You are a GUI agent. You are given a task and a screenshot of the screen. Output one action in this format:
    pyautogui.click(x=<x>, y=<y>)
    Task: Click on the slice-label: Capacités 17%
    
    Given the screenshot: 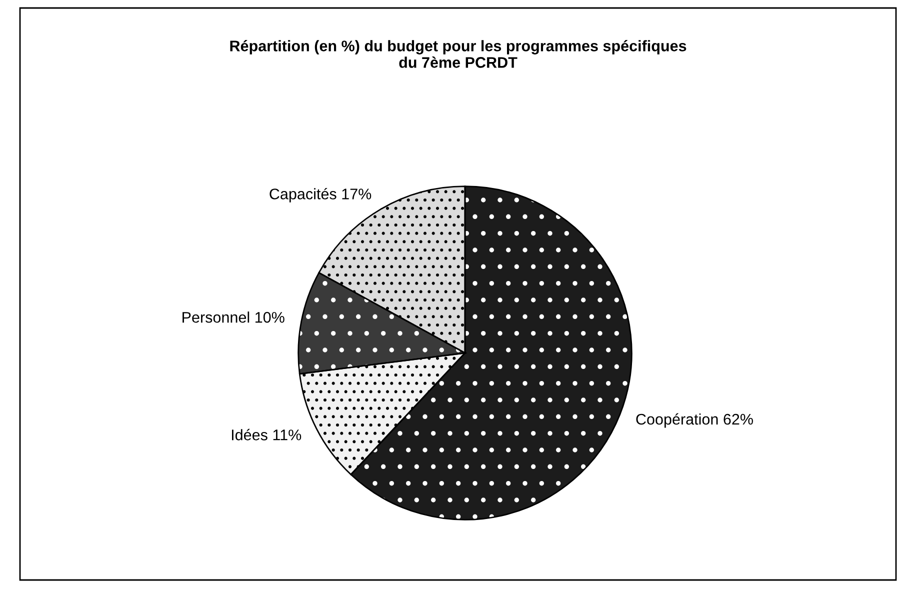 What is the action you would take?
    pyautogui.click(x=321, y=195)
    